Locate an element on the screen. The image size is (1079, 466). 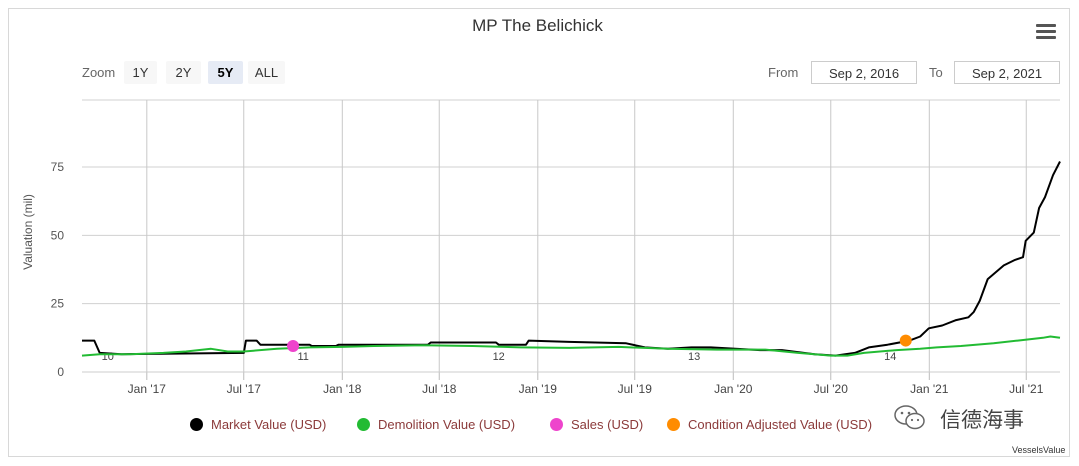
credit-text: VesselsValue is located at coordinates (1039, 450).